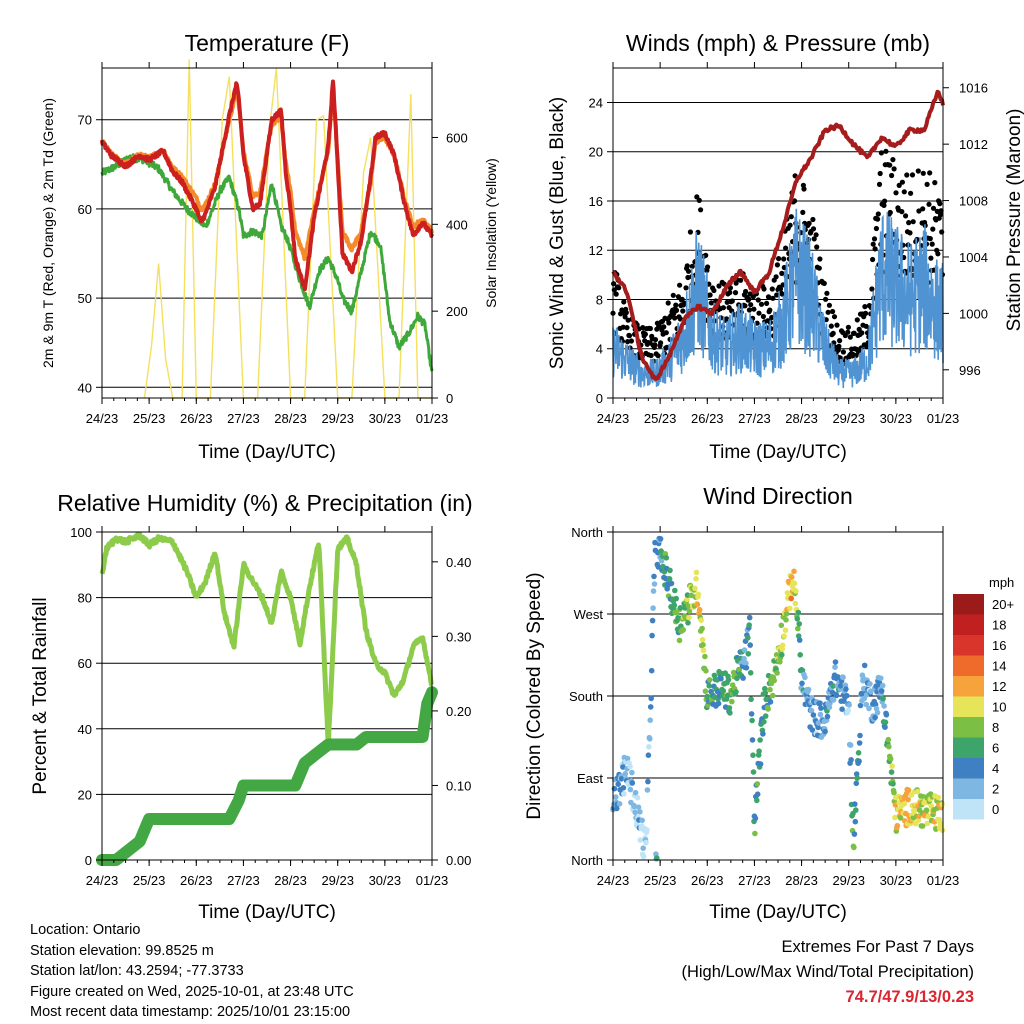 This screenshot has height=1024, width=1024. Describe the element at coordinates (85, 387) in the screenshot. I see `y-tick-label: 40` at that location.